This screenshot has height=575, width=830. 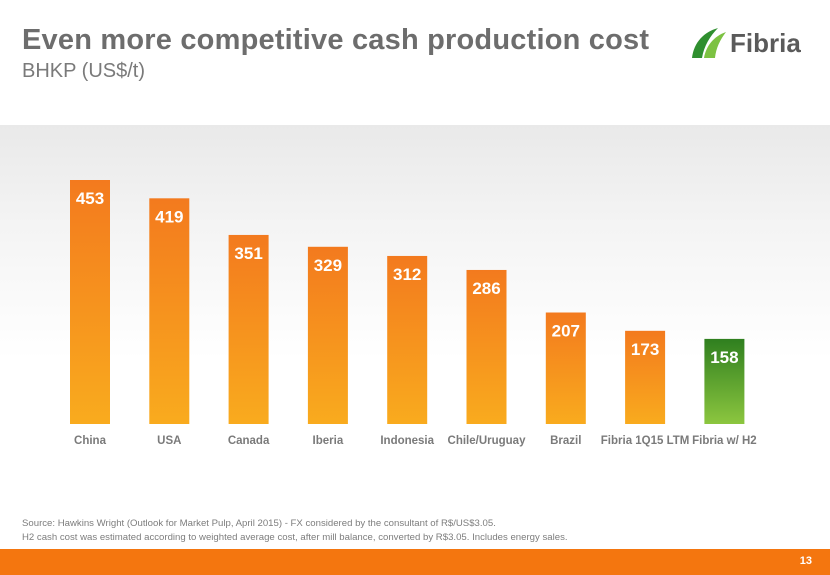 I want to click on bar-iberia, so click(x=327, y=335).